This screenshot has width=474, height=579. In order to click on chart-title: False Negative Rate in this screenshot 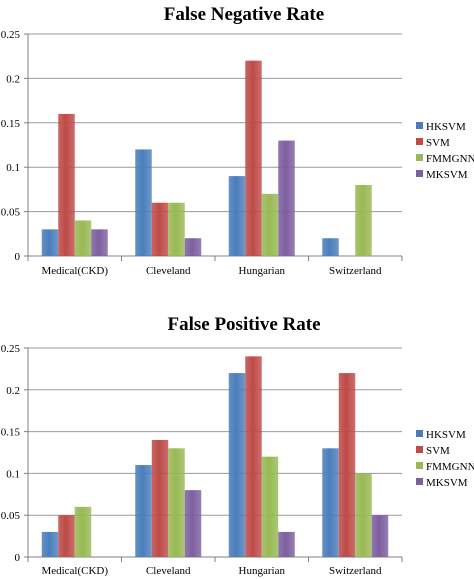, I will do `click(244, 14)`.